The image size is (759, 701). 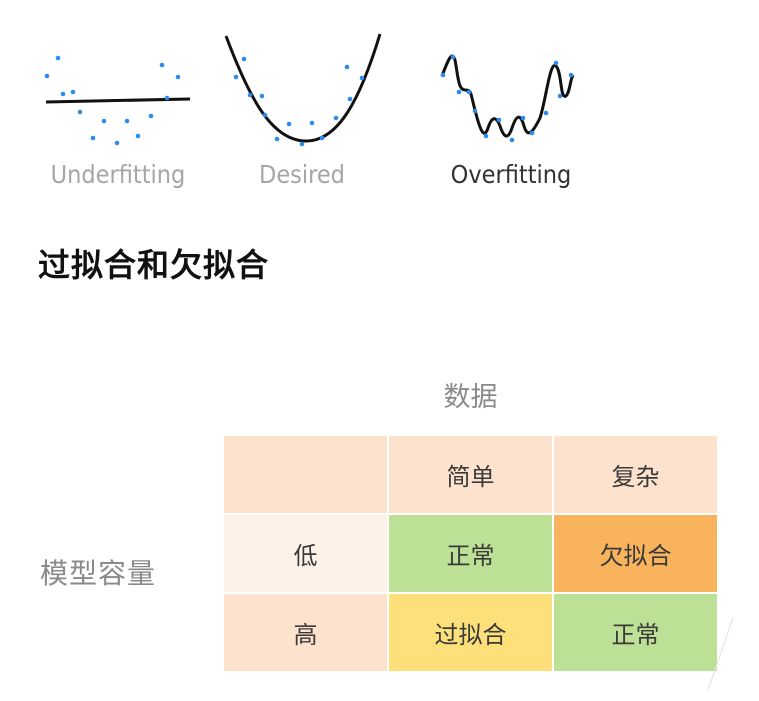 What do you see at coordinates (112, 100) in the screenshot?
I see `underfitting-points` at bounding box center [112, 100].